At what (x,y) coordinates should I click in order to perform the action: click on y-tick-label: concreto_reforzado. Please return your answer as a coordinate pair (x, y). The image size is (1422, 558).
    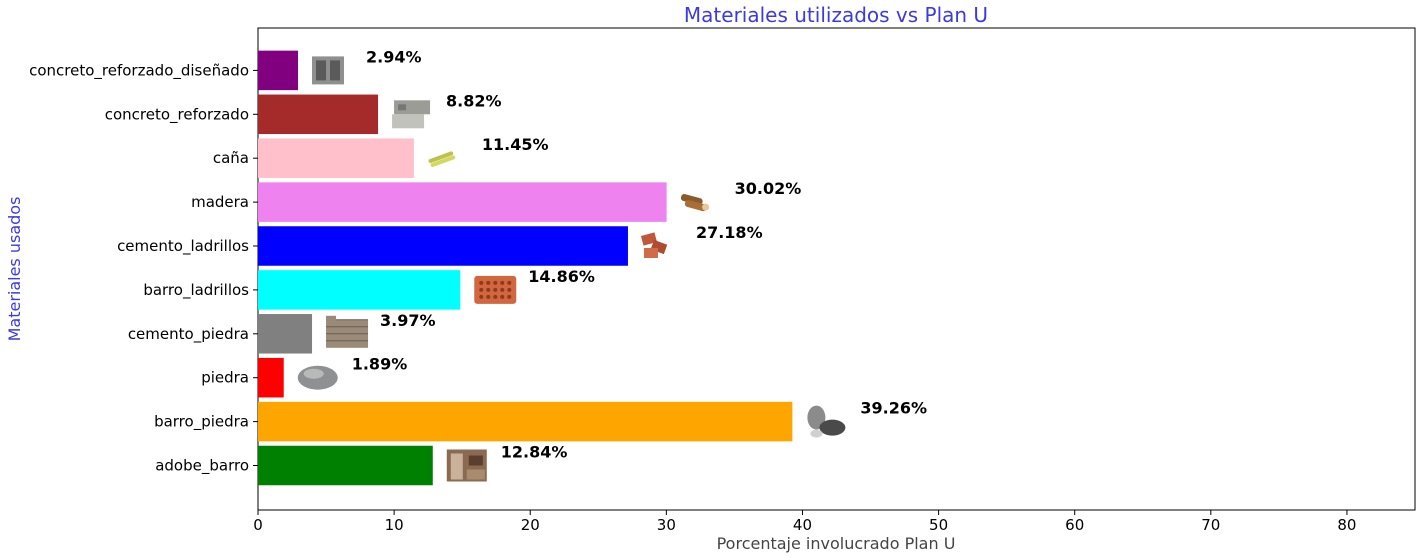
    Looking at the image, I should click on (177, 114).